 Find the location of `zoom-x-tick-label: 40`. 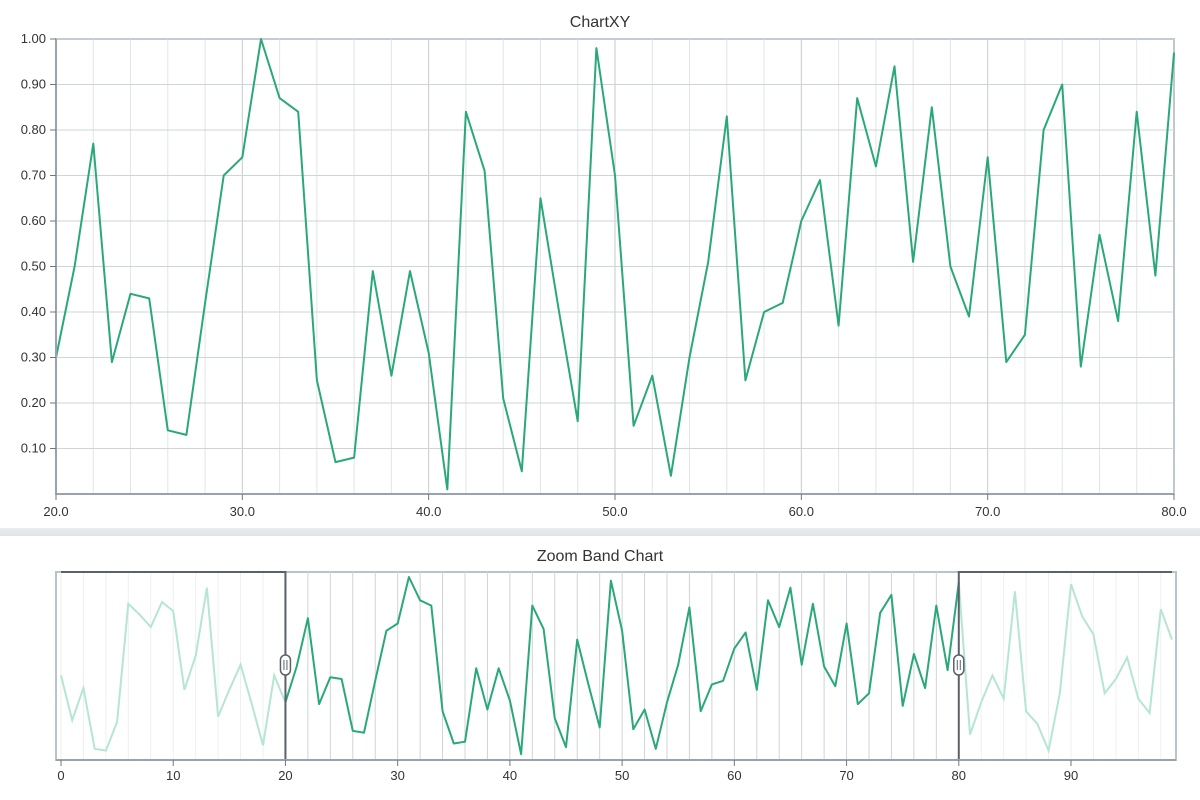

zoom-x-tick-label: 40 is located at coordinates (510, 775).